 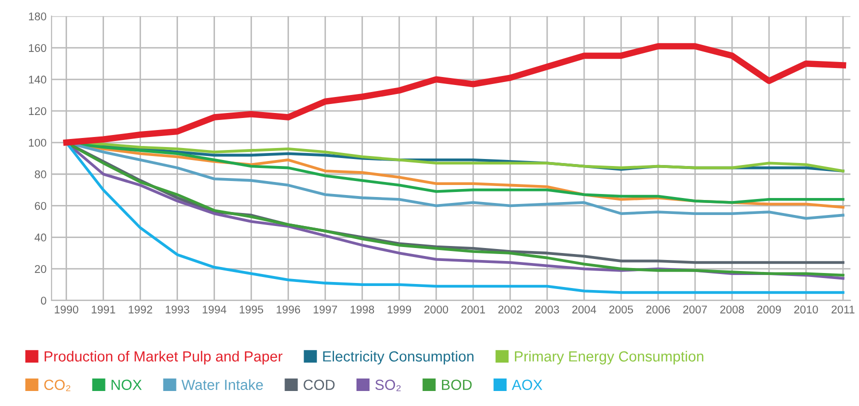 What do you see at coordinates (362, 310) in the screenshot?
I see `x-tick-label: 1998` at bounding box center [362, 310].